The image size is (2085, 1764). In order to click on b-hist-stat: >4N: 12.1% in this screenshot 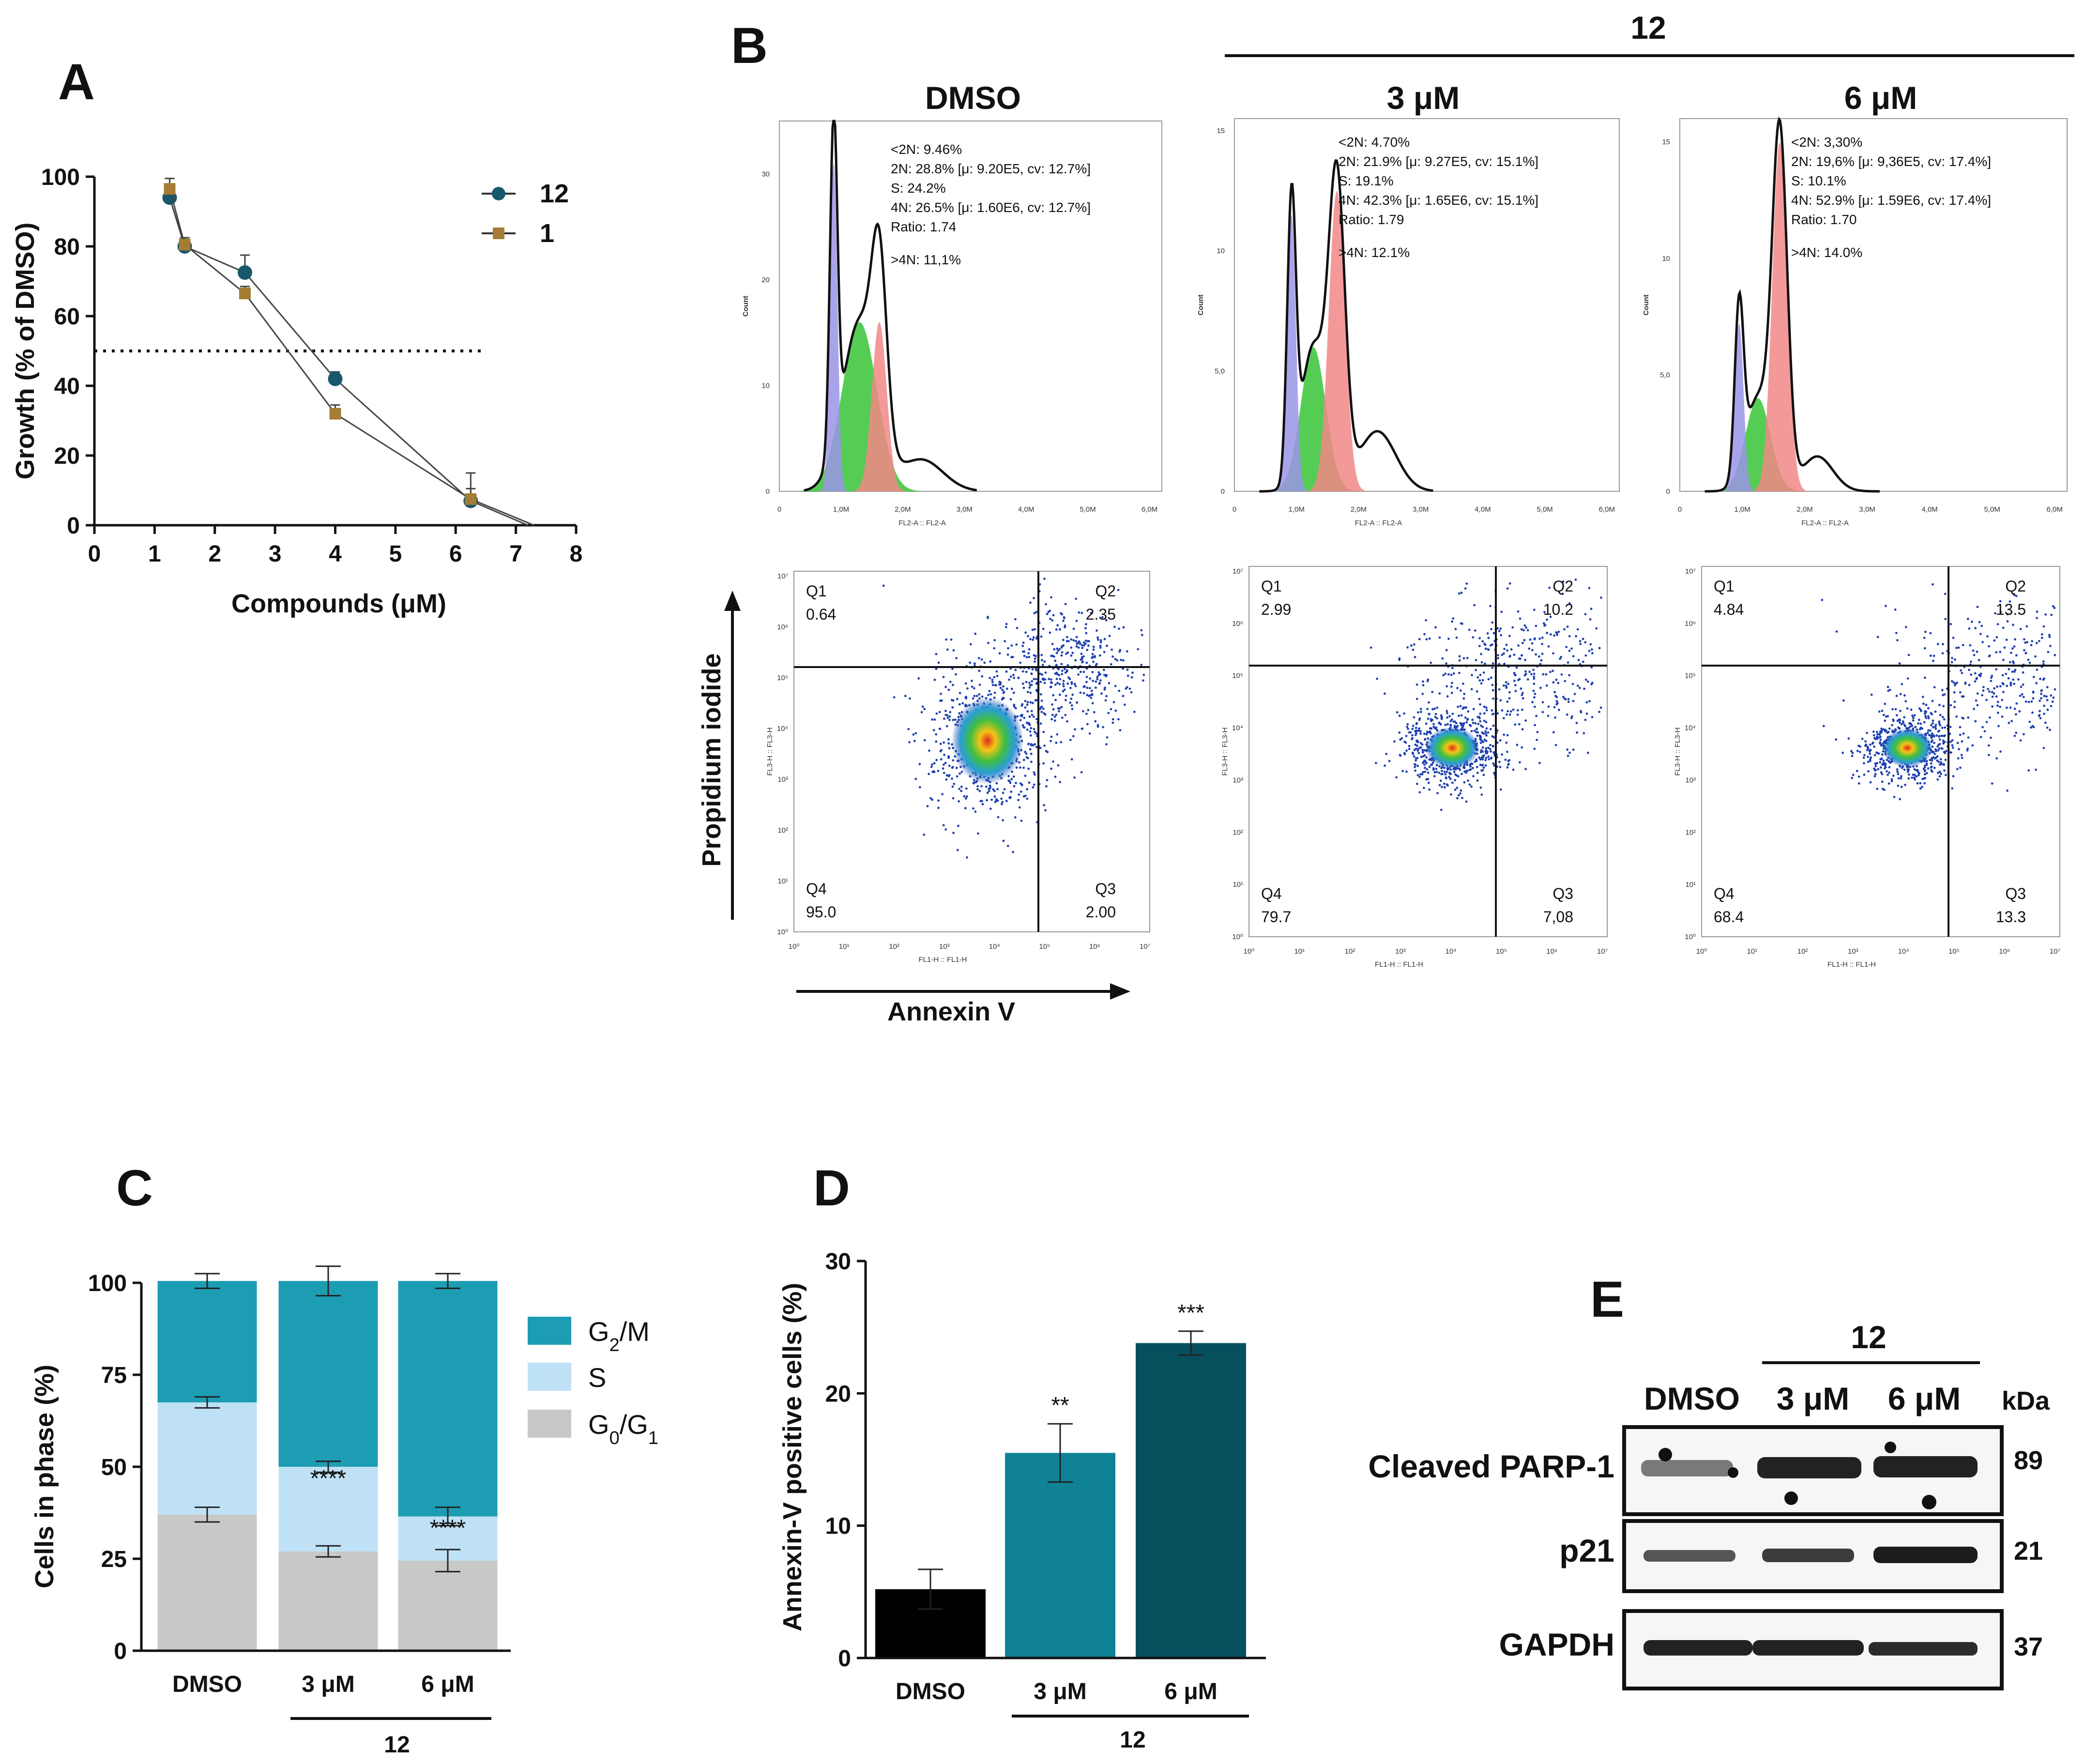, I will do `click(1375, 253)`.